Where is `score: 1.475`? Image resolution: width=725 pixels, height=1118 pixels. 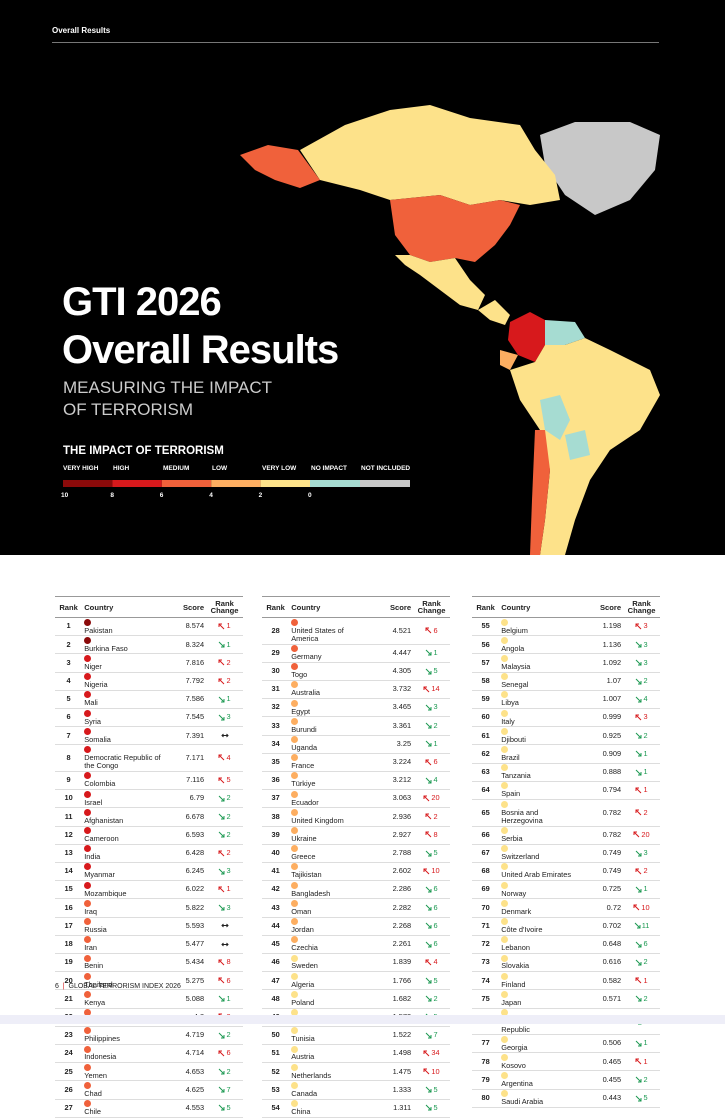
score: 1.475 is located at coordinates (396, 1072).